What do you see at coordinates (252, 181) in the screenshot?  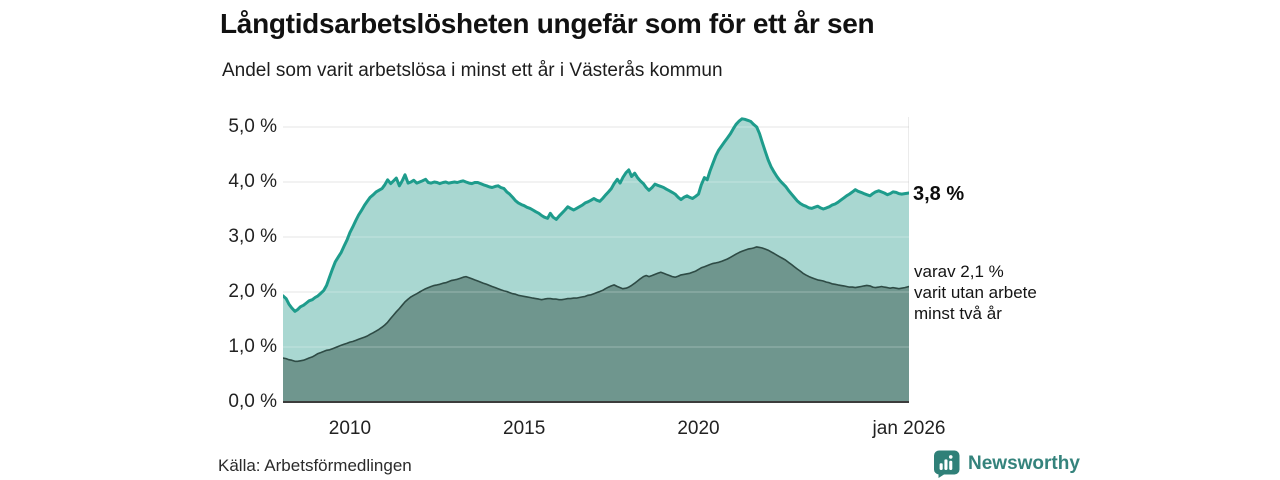 I see `y-axis-label: 4,0 %` at bounding box center [252, 181].